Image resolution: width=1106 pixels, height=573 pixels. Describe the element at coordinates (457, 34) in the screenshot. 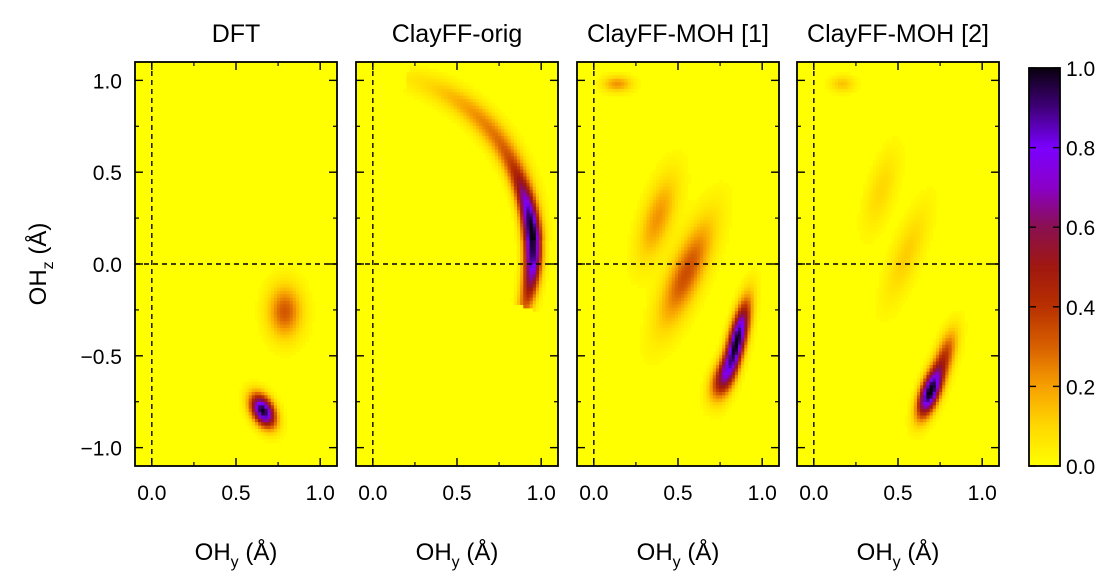

I see `panel-title: ClayFF-orig` at that location.